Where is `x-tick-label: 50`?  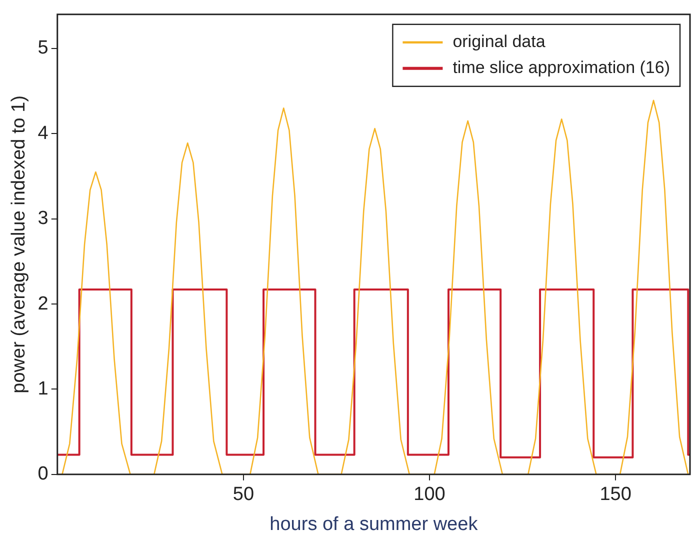 x-tick-label: 50 is located at coordinates (243, 495).